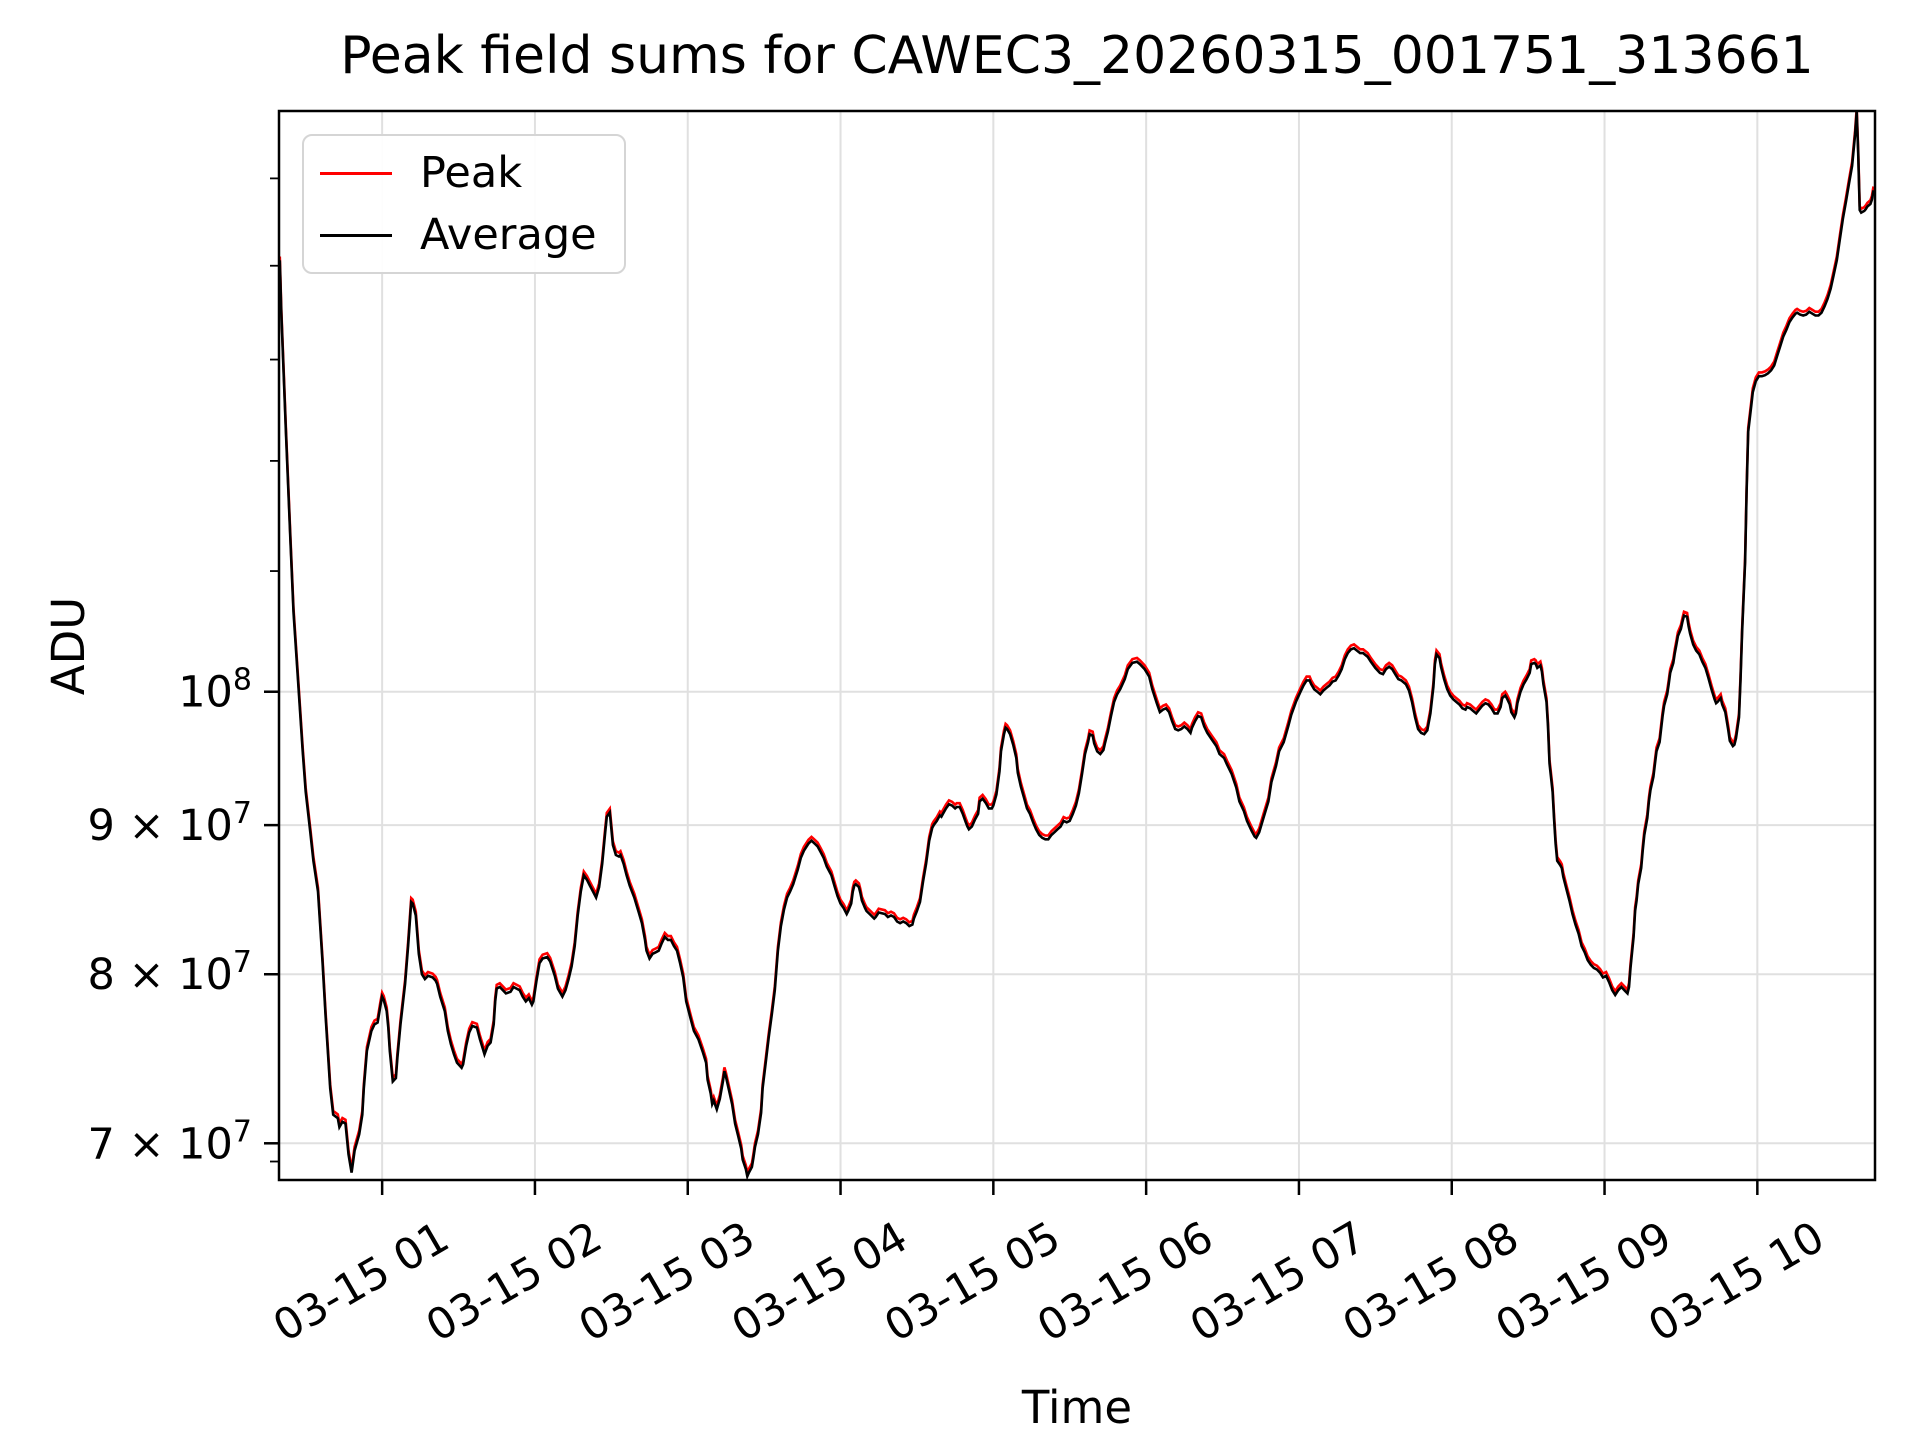 This screenshot has width=1920, height=1440. What do you see at coordinates (464, 204) in the screenshot?
I see `legend: Peak Average` at bounding box center [464, 204].